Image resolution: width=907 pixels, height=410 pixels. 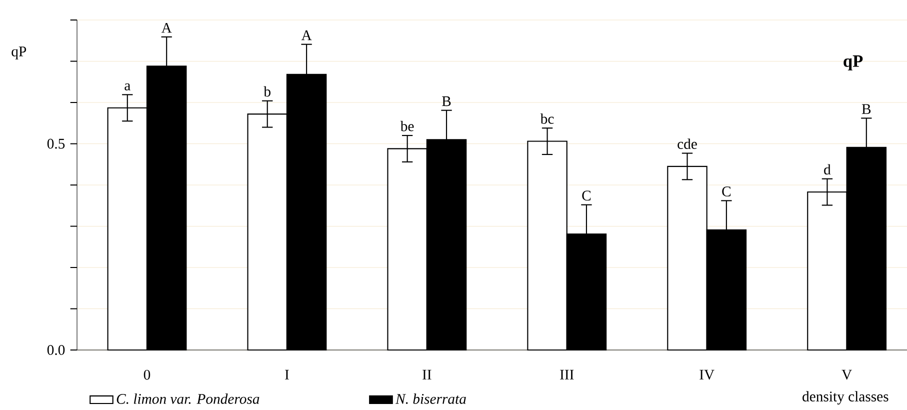 I want to click on data-label: bc, so click(x=547, y=118).